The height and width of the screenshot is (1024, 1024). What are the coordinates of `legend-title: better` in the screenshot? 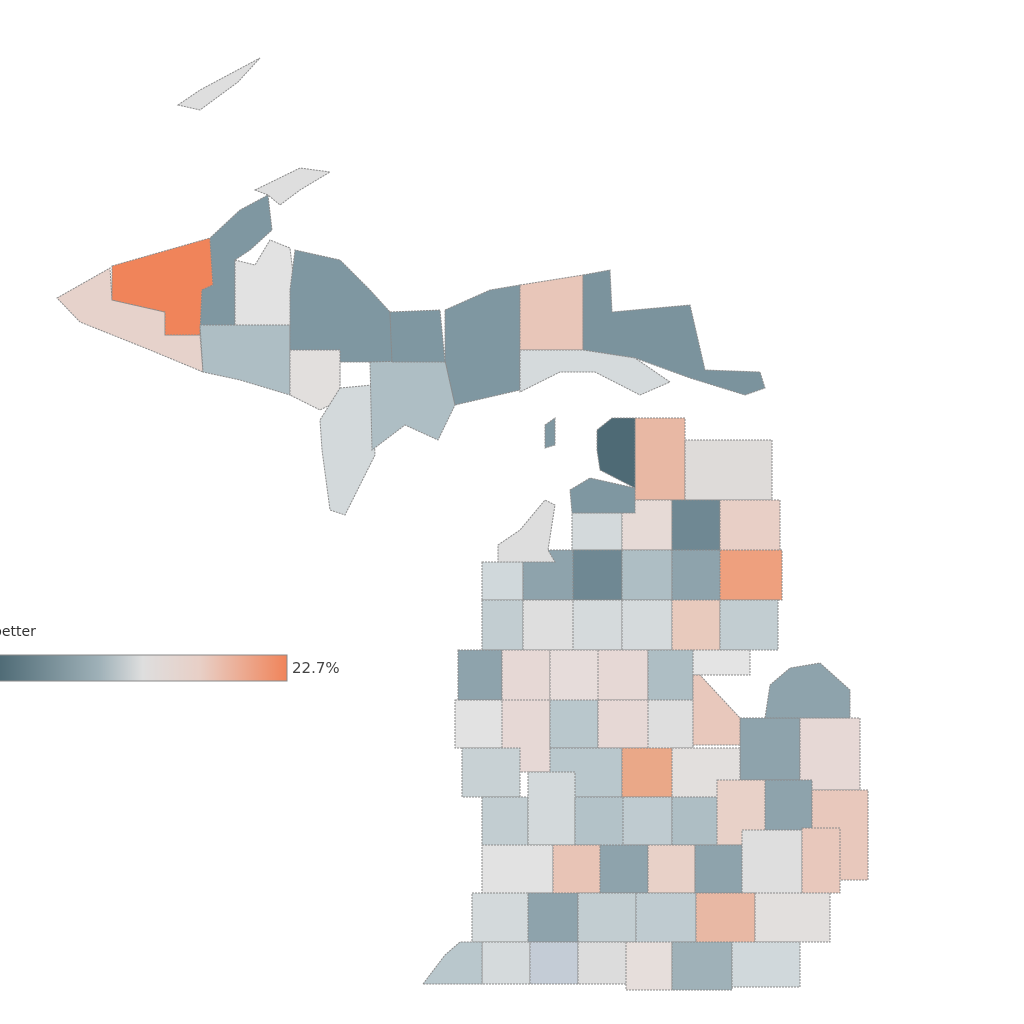 It's located at (18, 632).